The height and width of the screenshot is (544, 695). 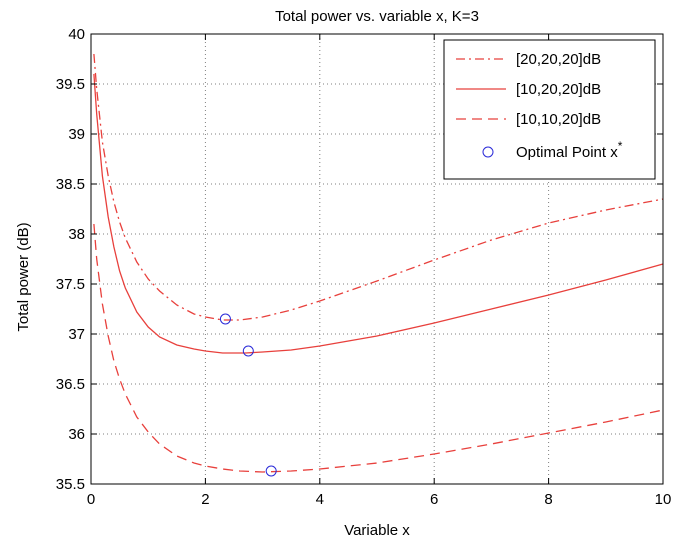 I want to click on legend-label-3: [10,10,20]dB, so click(x=558, y=119).